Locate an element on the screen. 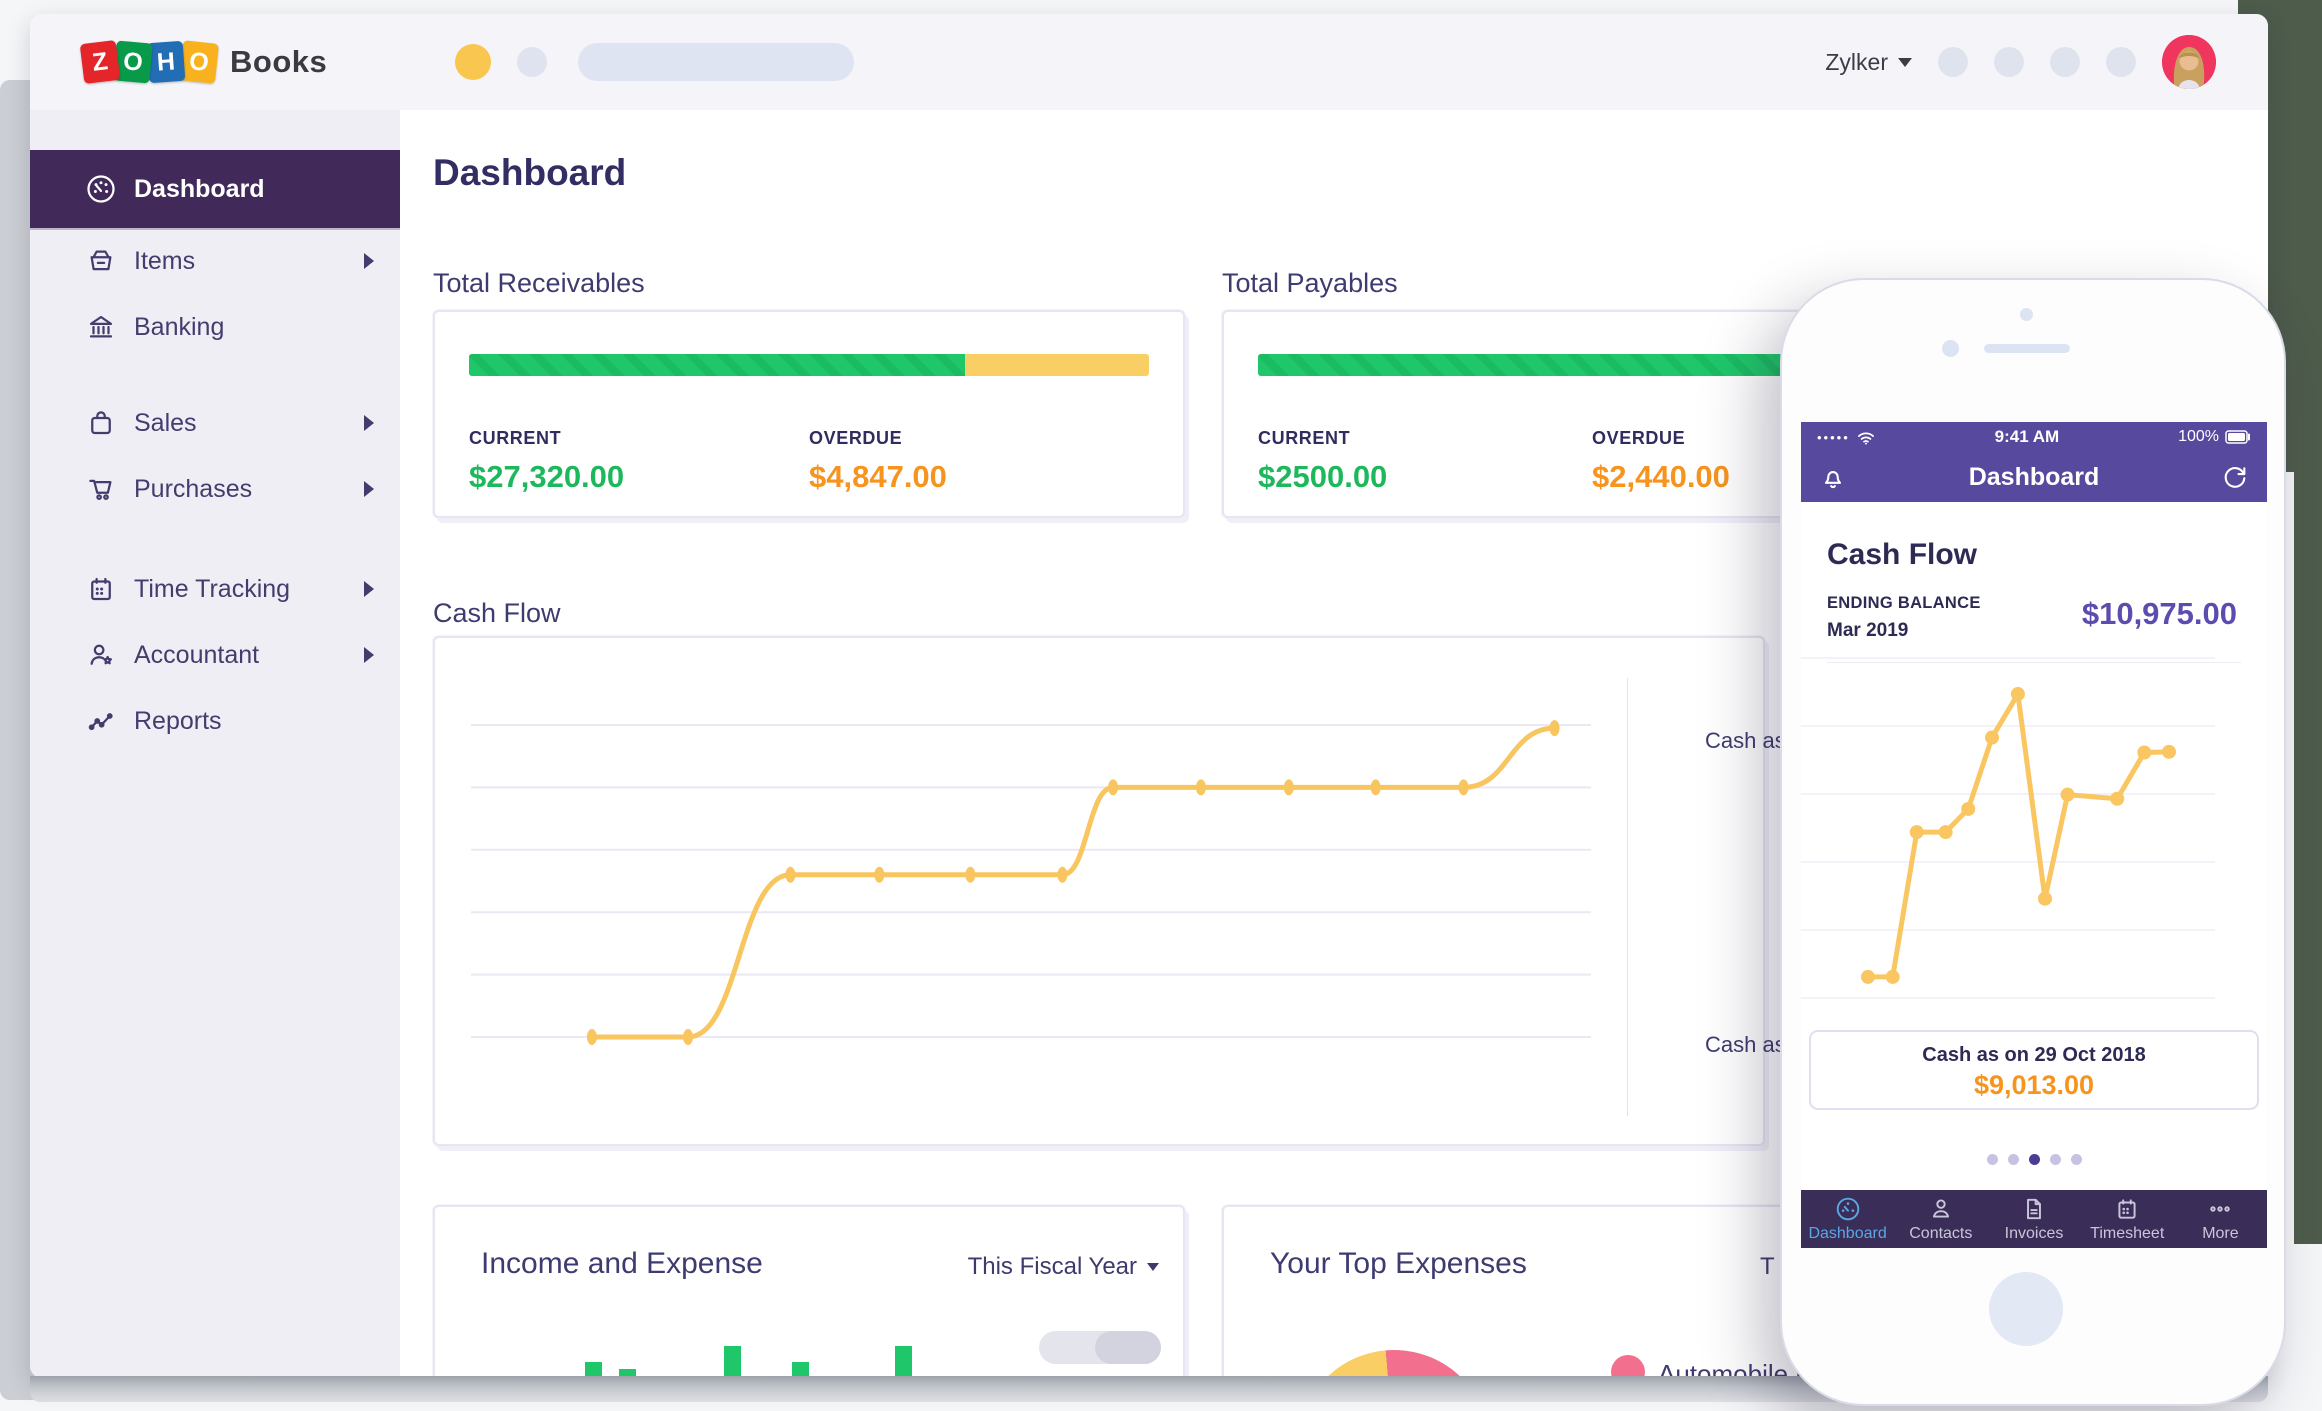  overdue-value: $2,440.00 is located at coordinates (1661, 476).